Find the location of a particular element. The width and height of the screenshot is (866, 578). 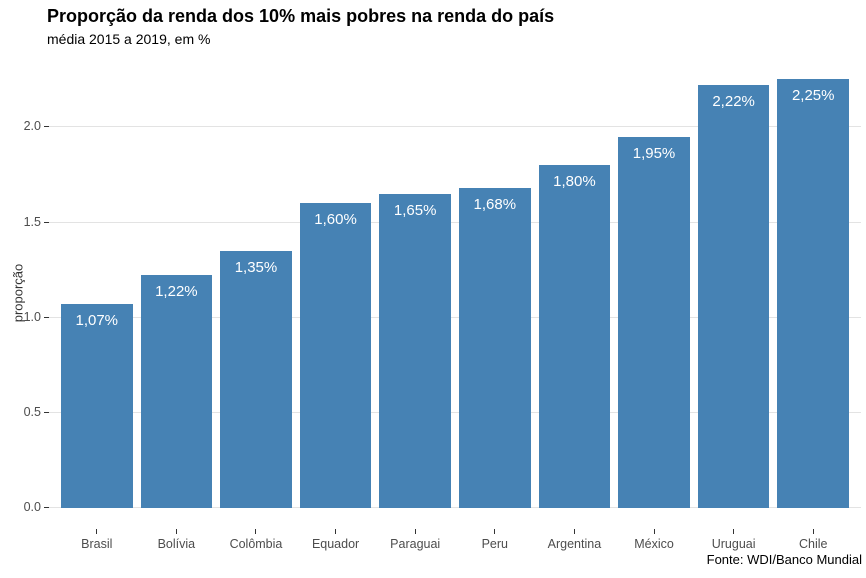

bar: 1,68% is located at coordinates (494, 347).